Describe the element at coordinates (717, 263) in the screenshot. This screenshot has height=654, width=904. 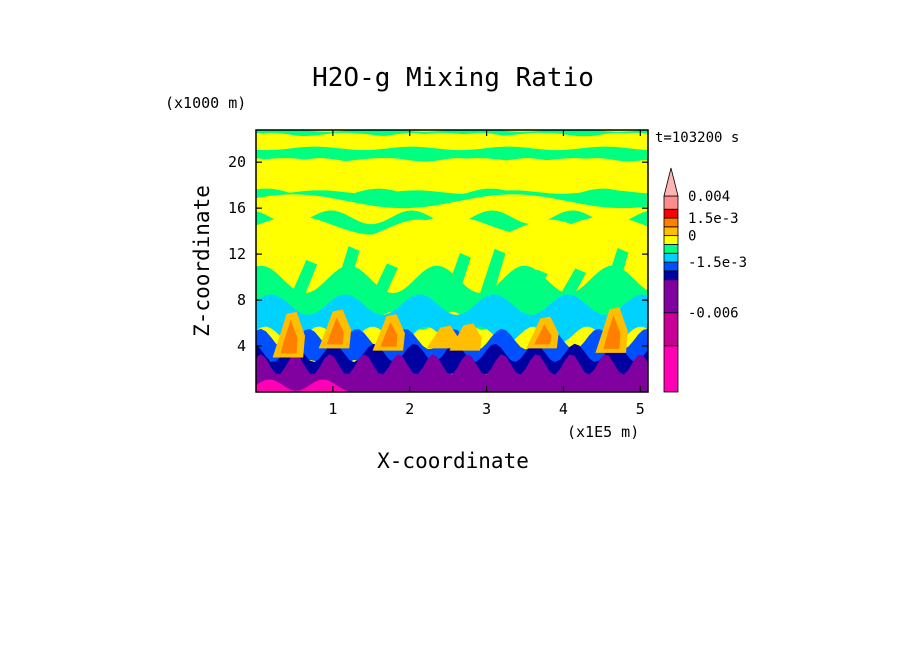
I see `colorbar-tick-label: -1.5e-3` at that location.